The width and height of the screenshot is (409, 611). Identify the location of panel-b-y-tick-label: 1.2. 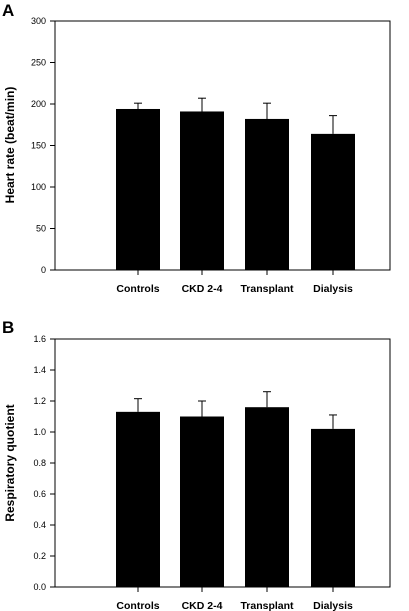
(39, 401).